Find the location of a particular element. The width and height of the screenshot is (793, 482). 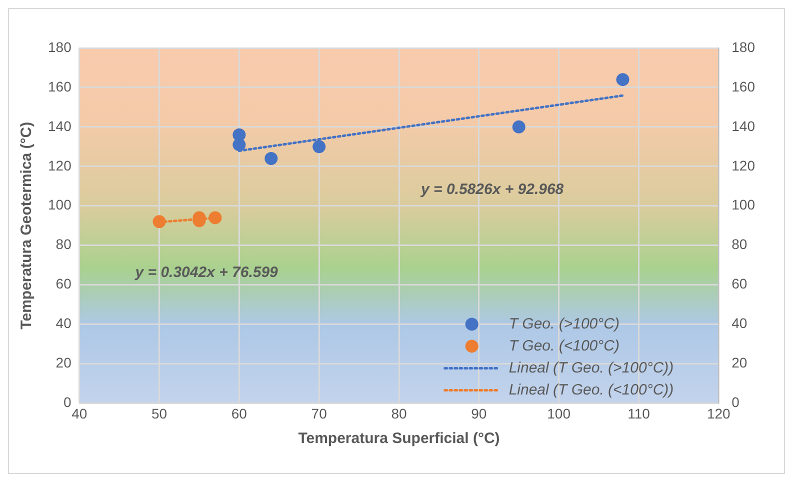

x-tick-label: 50 is located at coordinates (159, 413).